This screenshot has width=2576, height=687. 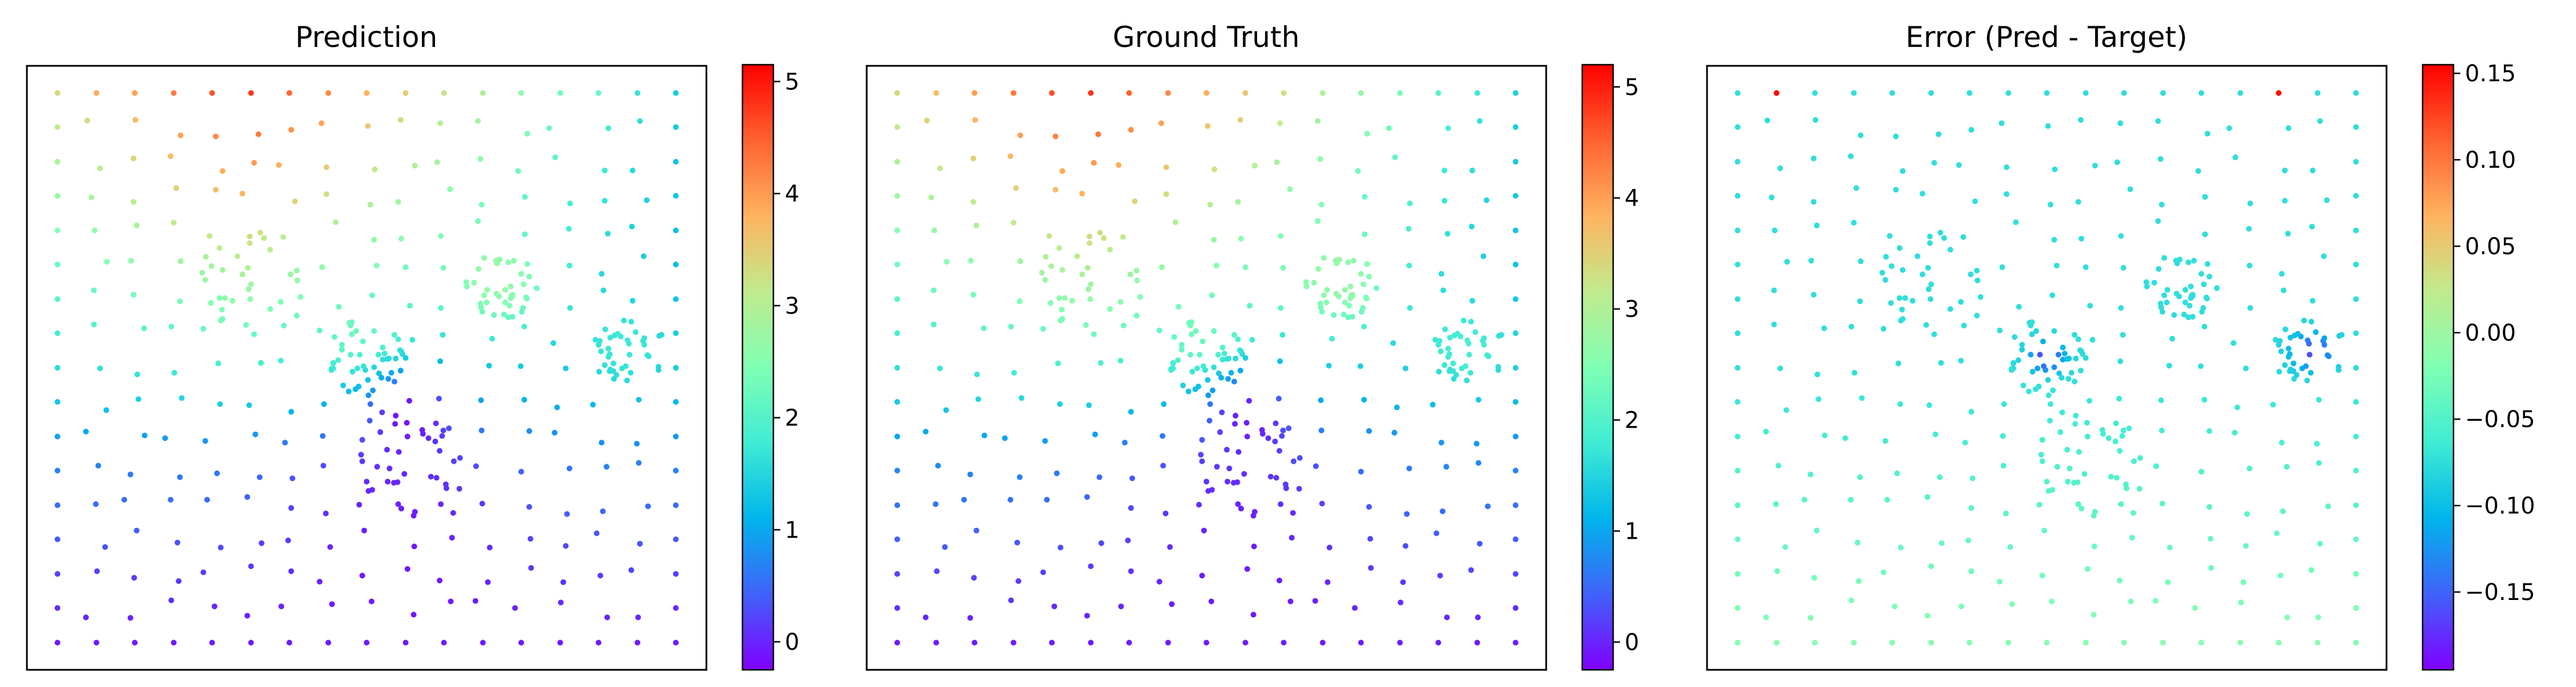 What do you see at coordinates (792, 194) in the screenshot?
I see `colorbar-tick-label: 4` at bounding box center [792, 194].